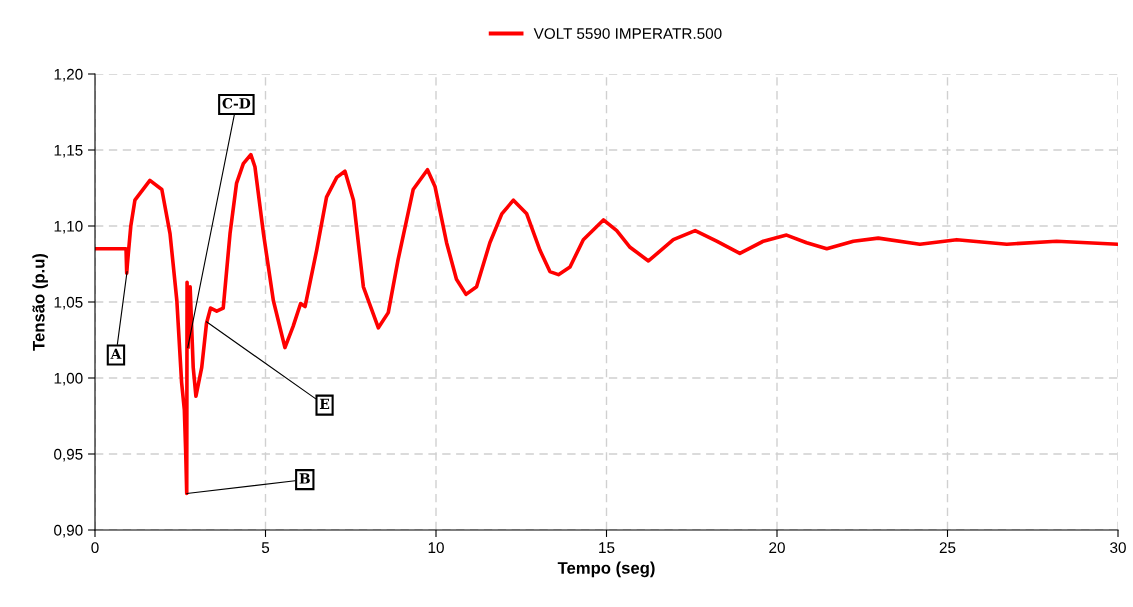  Describe the element at coordinates (436, 548) in the screenshot. I see `x-tick-label: 10` at that location.